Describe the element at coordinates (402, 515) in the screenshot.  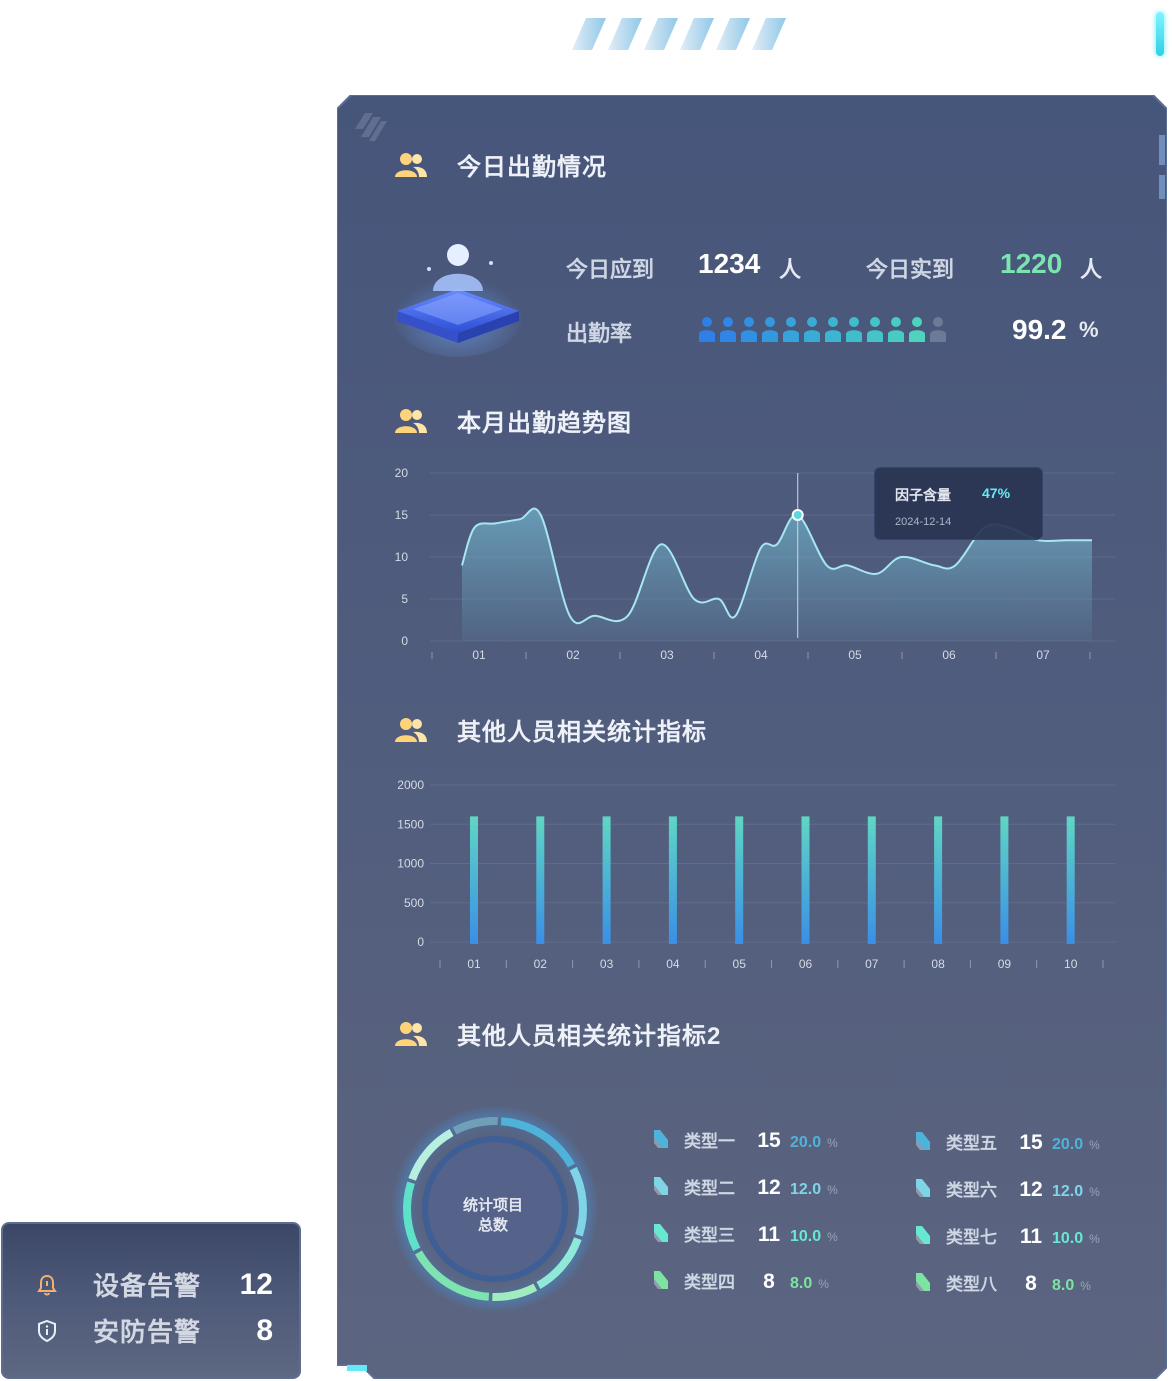
I see `y-tick-label: 15` at that location.